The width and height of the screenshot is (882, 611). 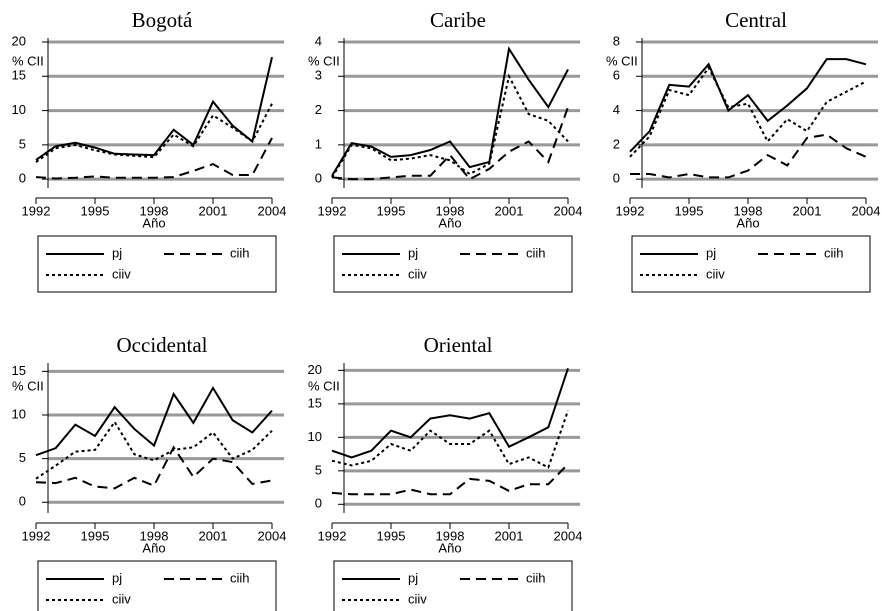 I want to click on y-tick-label: 6, so click(x=616, y=75).